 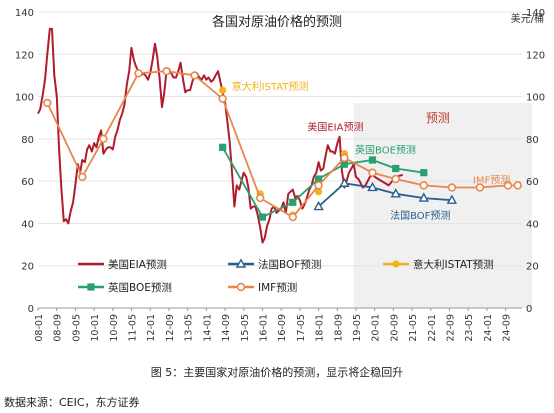 I want to click on x-tick-label: 09-05, so click(x=76, y=328).